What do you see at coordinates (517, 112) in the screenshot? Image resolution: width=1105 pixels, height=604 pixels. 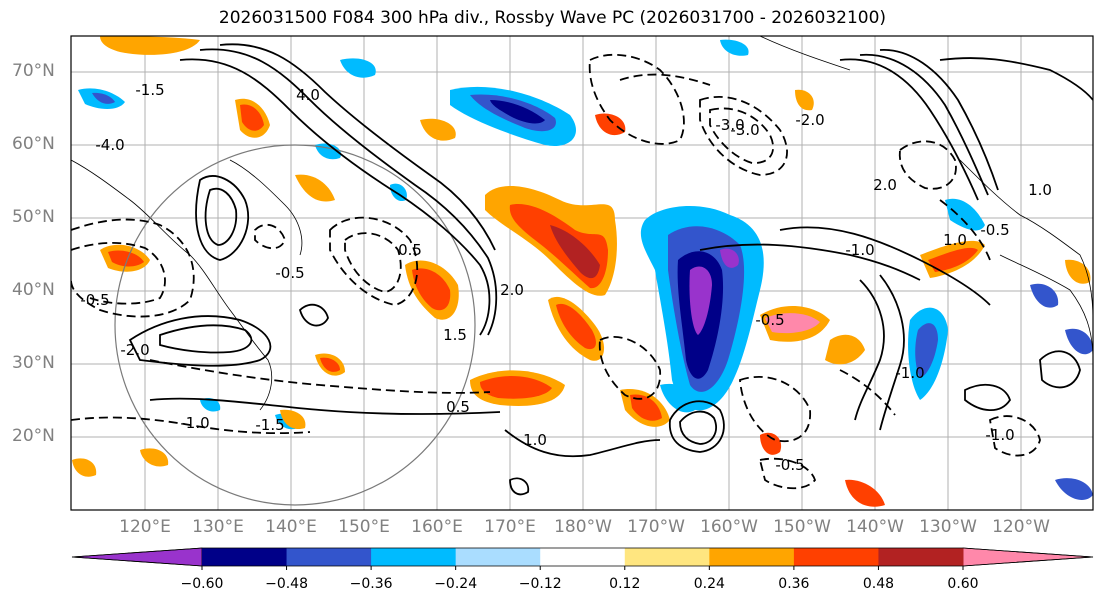 I see `shade-deep-north` at bounding box center [517, 112].